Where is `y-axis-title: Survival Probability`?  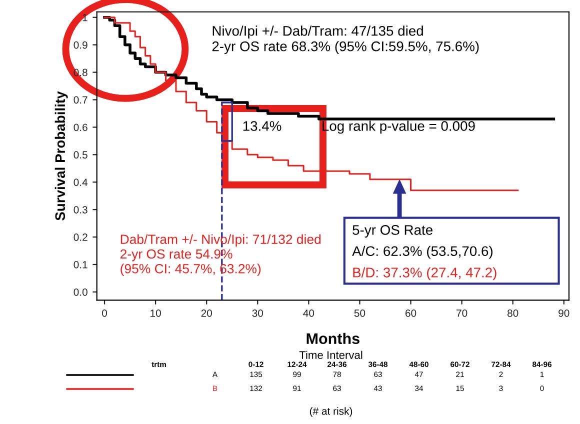
y-axis-title: Survival Probability is located at coordinates (61, 155).